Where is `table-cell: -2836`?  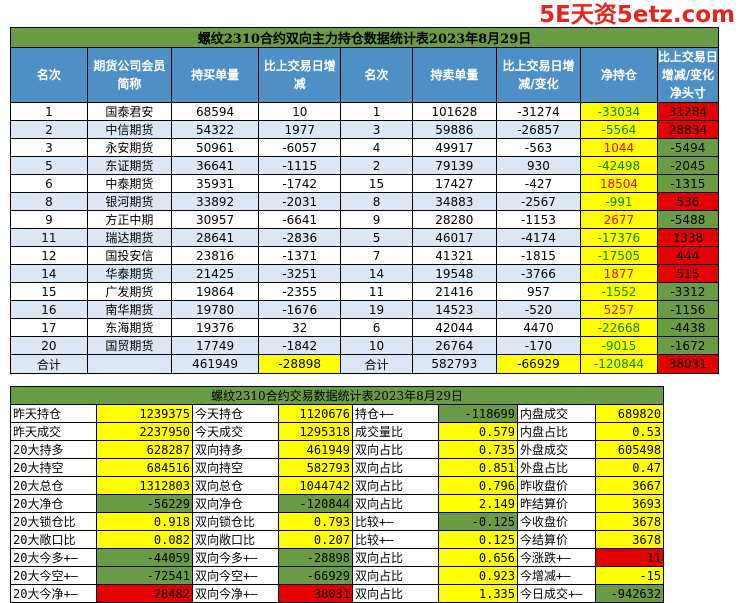
table-cell: -2836 is located at coordinates (300, 237).